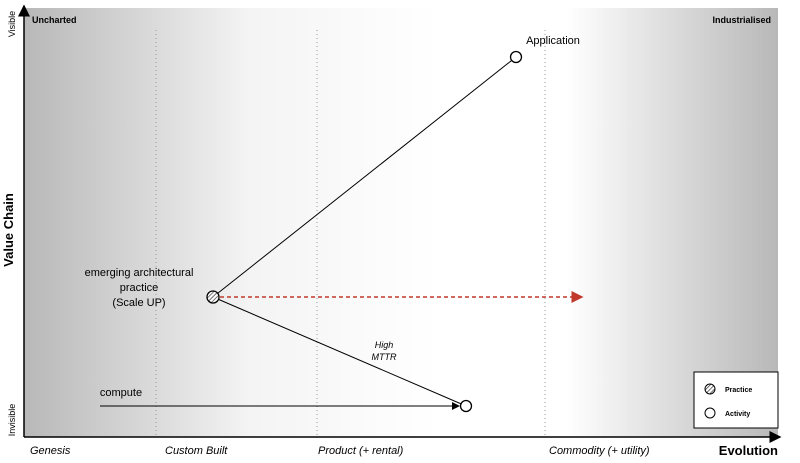 This screenshot has width=800, height=463. What do you see at coordinates (8, 230) in the screenshot?
I see `y-axis-title: Value Chain` at bounding box center [8, 230].